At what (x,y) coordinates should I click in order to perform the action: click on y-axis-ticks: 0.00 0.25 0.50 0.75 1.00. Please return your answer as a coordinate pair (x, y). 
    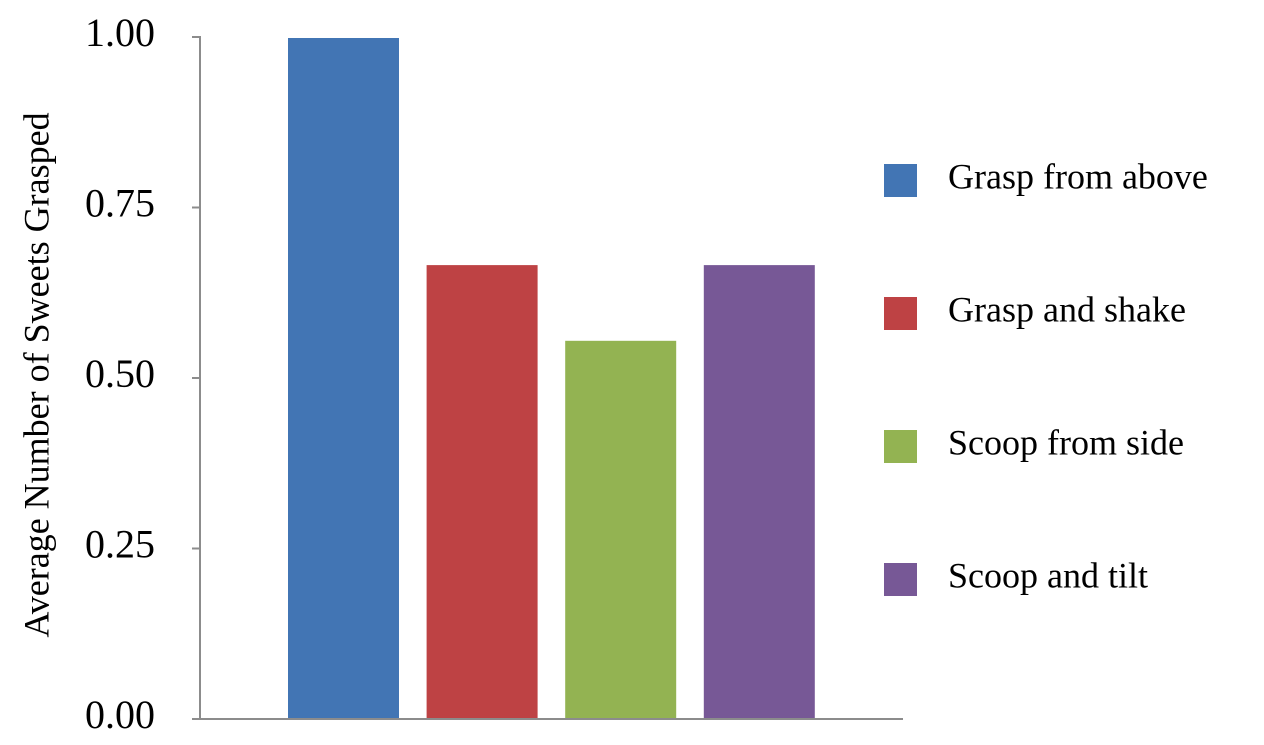
    Looking at the image, I should click on (142, 373).